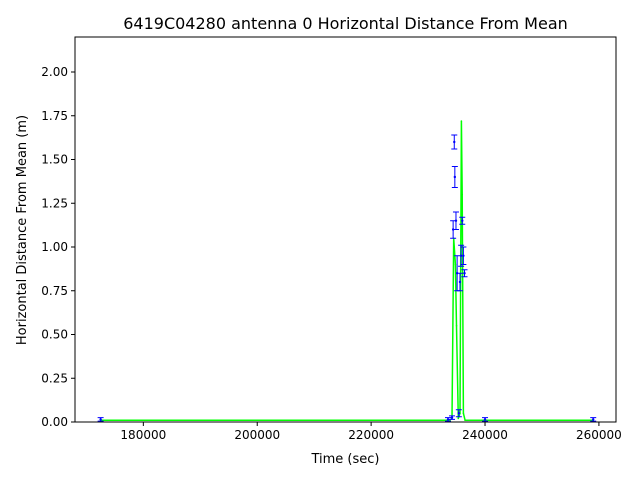 The width and height of the screenshot is (640, 484). What do you see at coordinates (485, 435) in the screenshot?
I see `x-tick-label: 240000` at bounding box center [485, 435].